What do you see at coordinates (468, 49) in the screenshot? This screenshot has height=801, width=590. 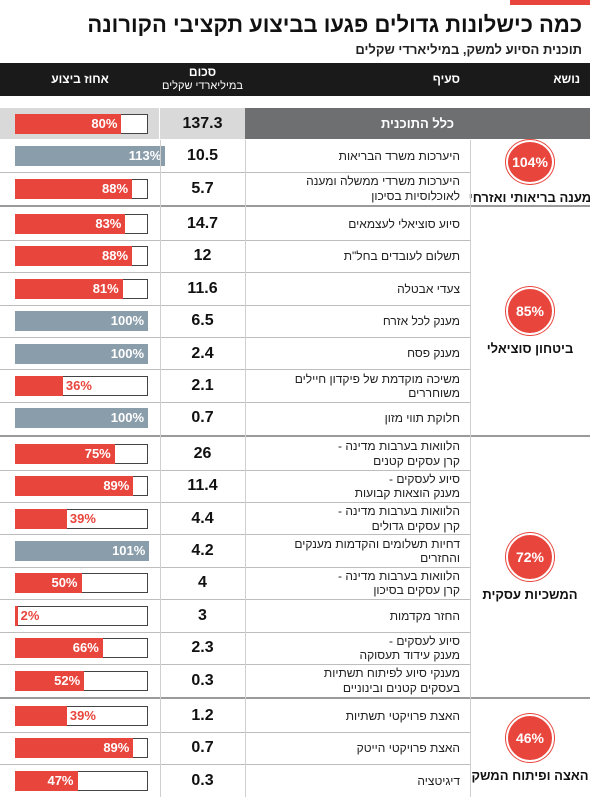 I see `subtitle: תוכנית הסיוע למשק, במיליארדי שקלים` at bounding box center [468, 49].